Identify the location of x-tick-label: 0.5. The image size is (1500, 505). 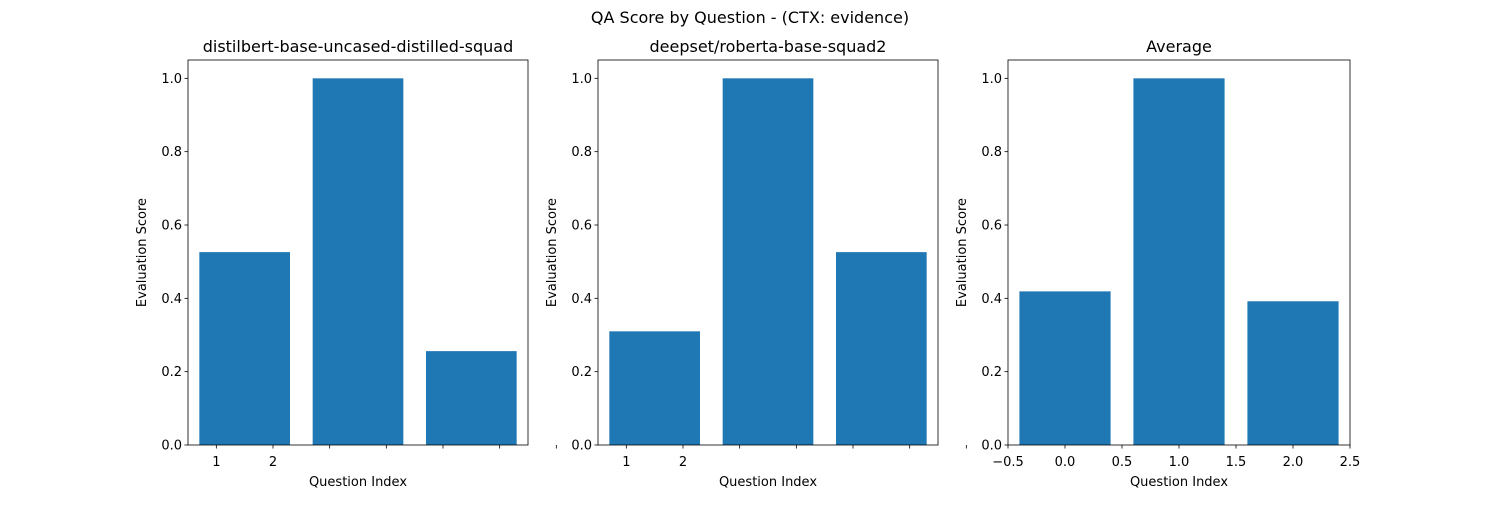
(1122, 462).